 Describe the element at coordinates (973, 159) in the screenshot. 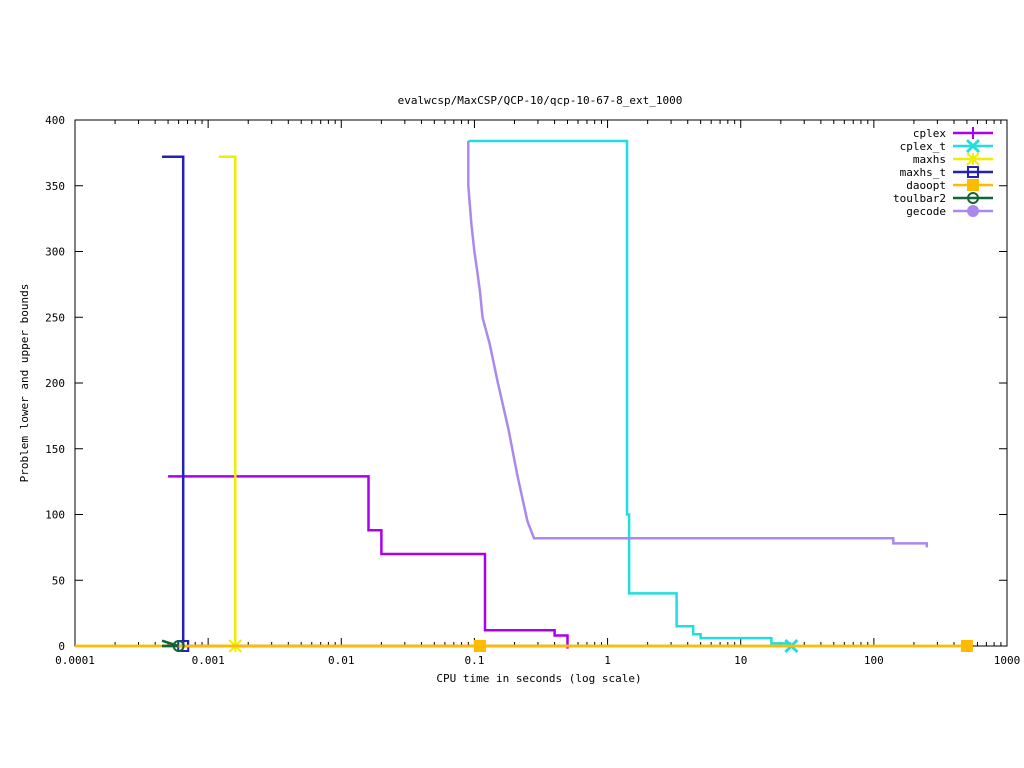

I see `legend-marker-maxhs` at that location.